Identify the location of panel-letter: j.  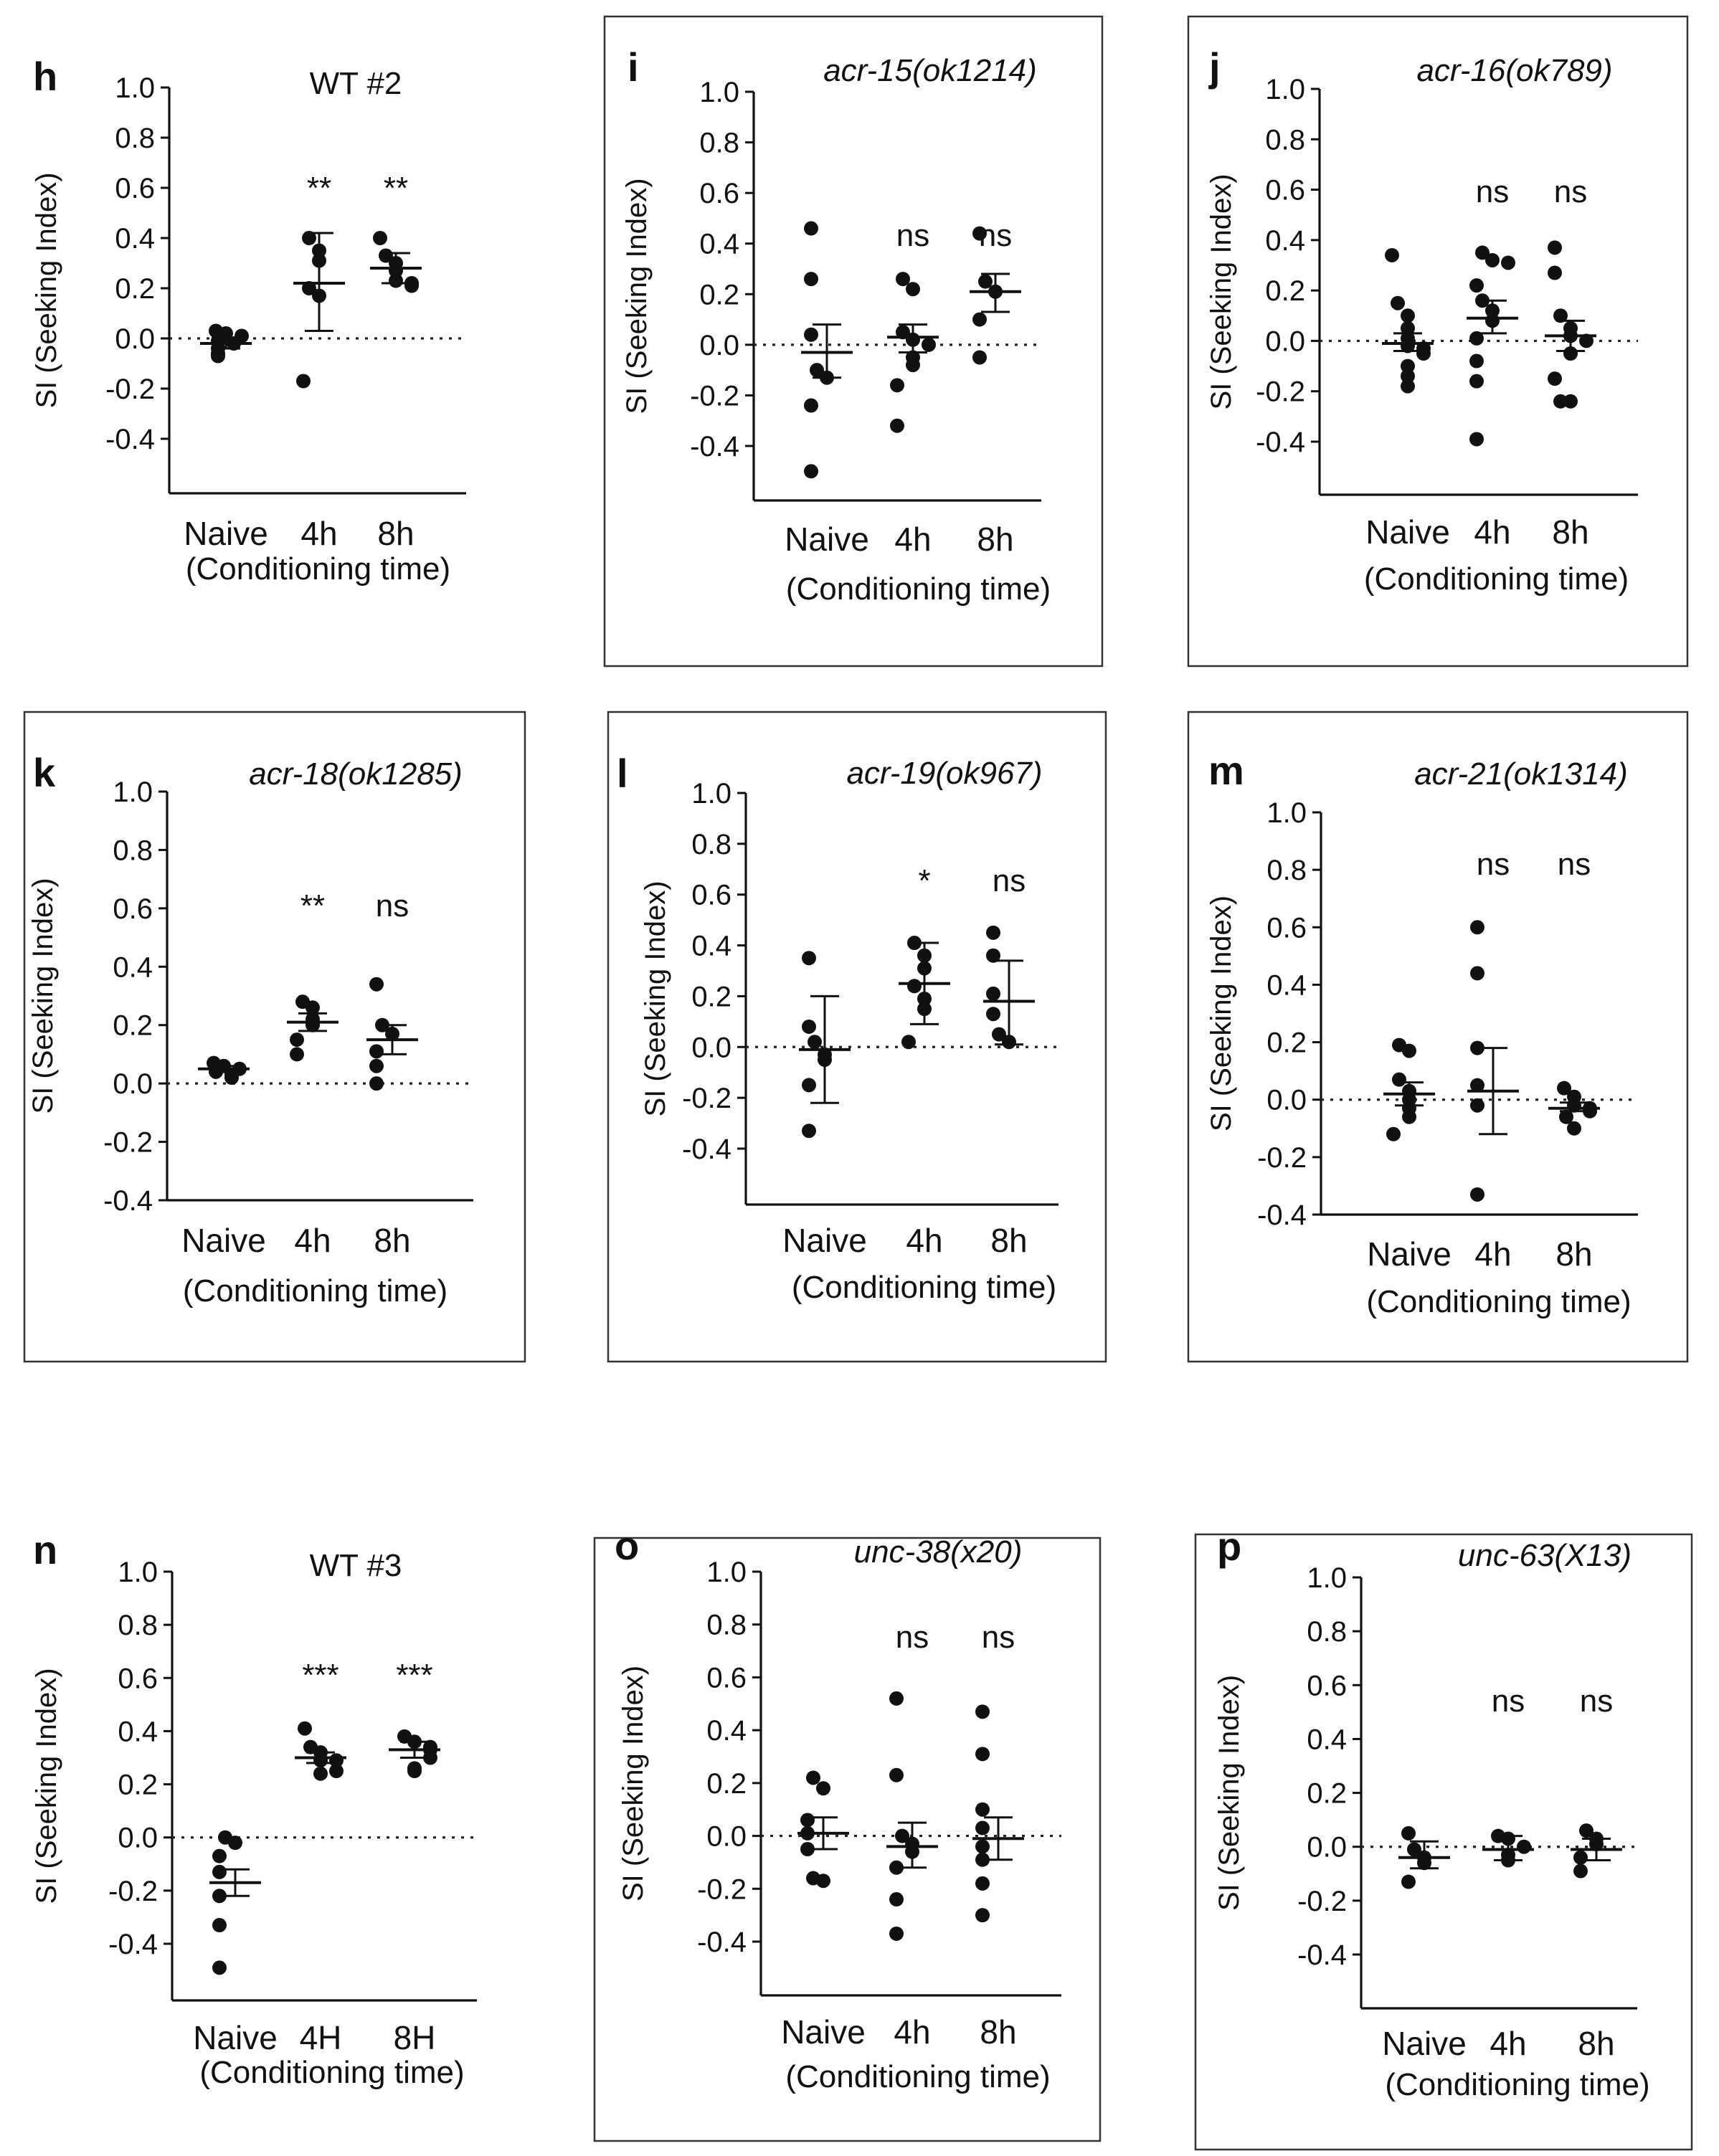
(1214, 67).